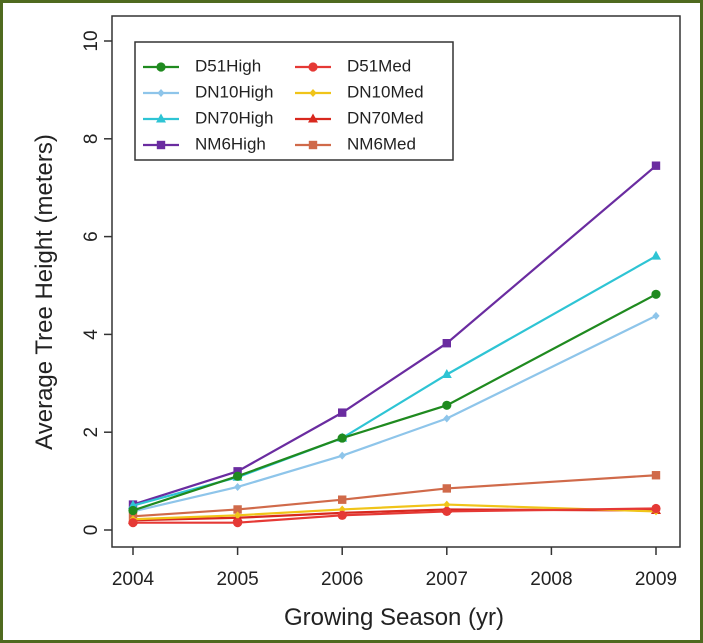 This screenshot has width=703, height=643. What do you see at coordinates (230, 143) in the screenshot?
I see `legend-label: NM6High` at bounding box center [230, 143].